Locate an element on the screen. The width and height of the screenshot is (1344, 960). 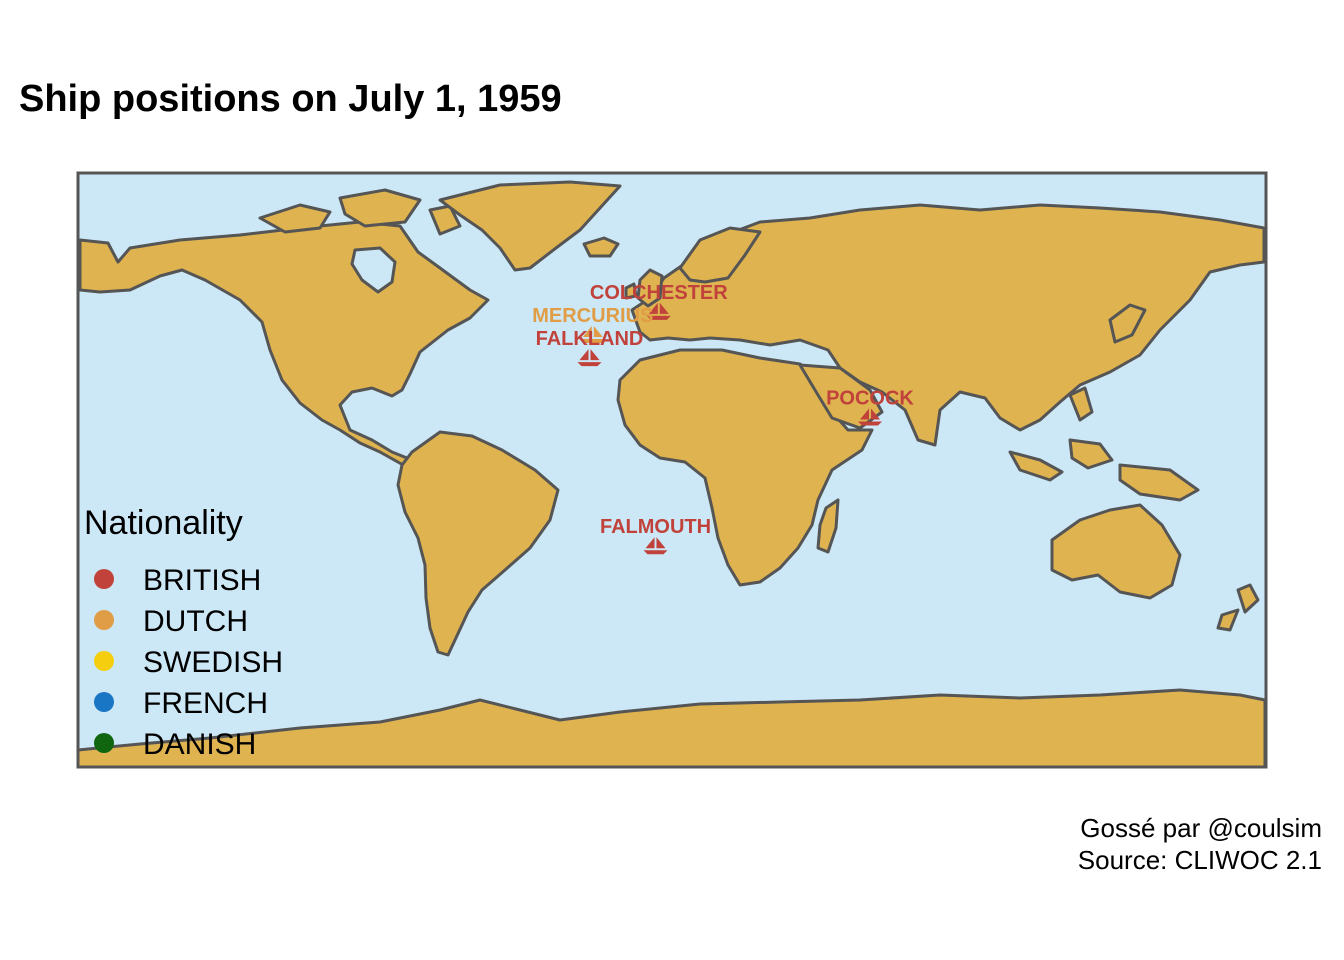
ship-label: COLCHESTER is located at coordinates (659, 293).